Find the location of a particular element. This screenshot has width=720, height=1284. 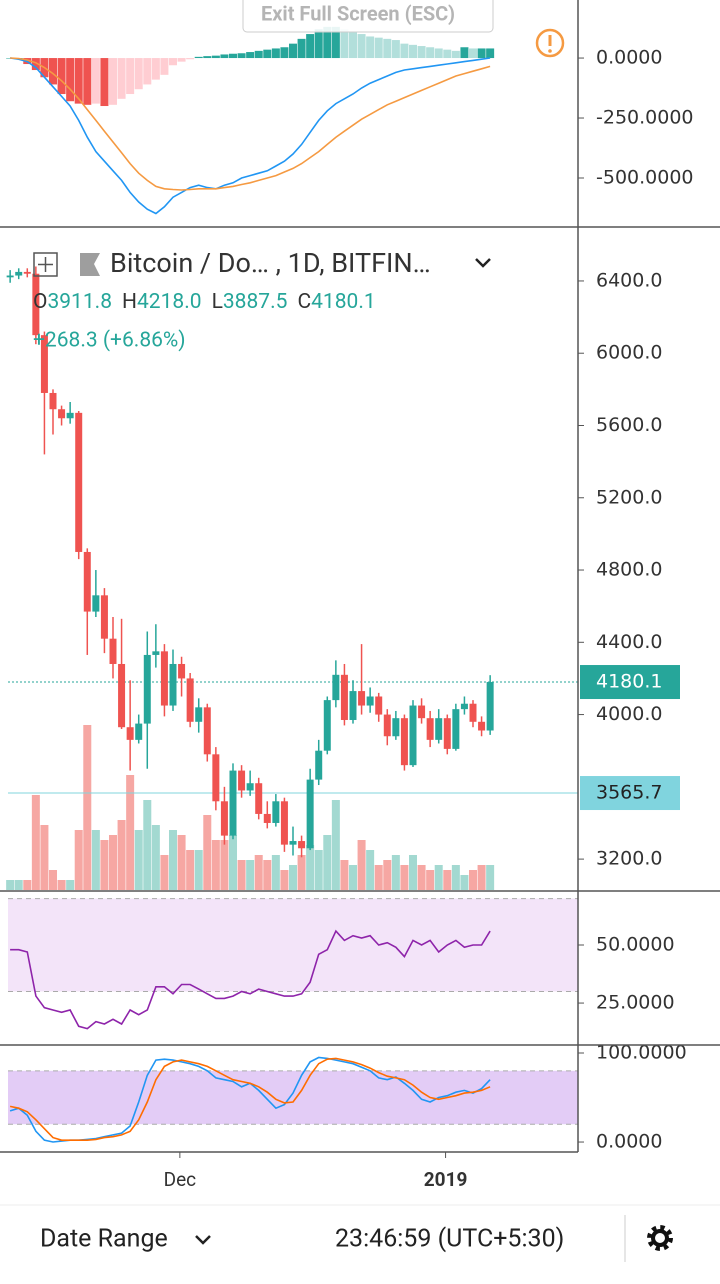

ohlc-letter: C is located at coordinates (304, 302).